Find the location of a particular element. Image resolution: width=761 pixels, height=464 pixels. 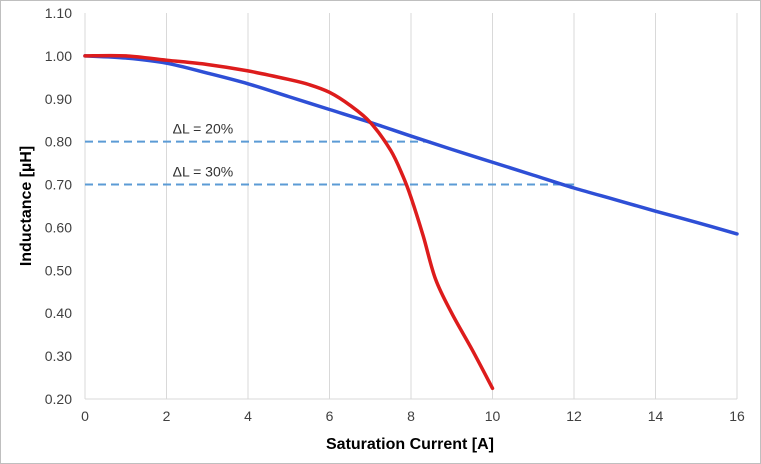

x-tick-label: 8 is located at coordinates (411, 416).